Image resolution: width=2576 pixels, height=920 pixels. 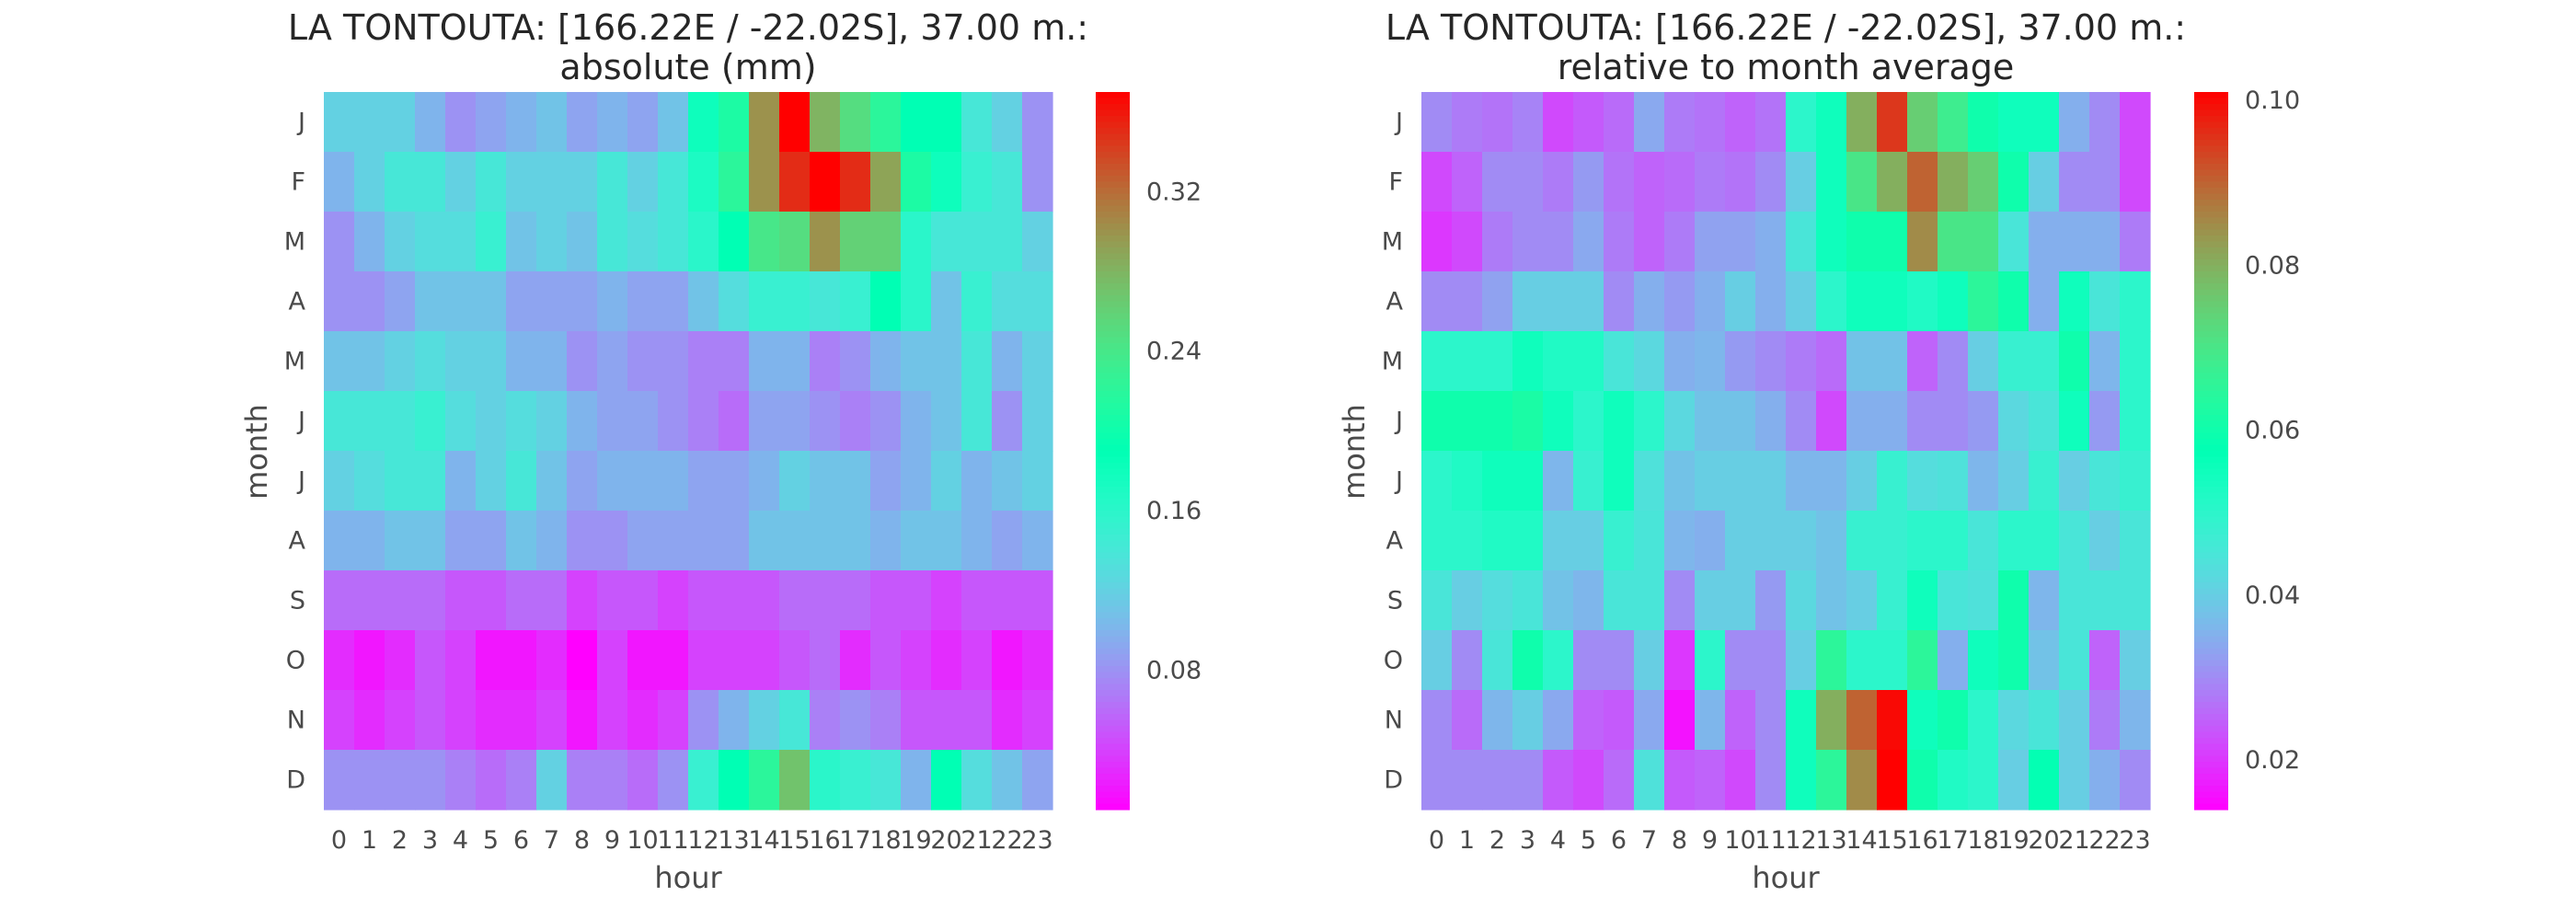 What do you see at coordinates (1174, 431) in the screenshot?
I see `colorbar-tick-labels: 0.08 0.16 0.24 0.32` at bounding box center [1174, 431].